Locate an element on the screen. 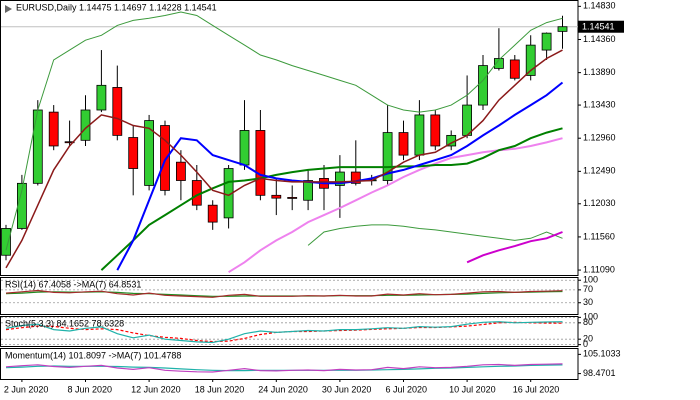 The width and height of the screenshot is (700, 400). y-tick-label: 1.13890 is located at coordinates (599, 72).